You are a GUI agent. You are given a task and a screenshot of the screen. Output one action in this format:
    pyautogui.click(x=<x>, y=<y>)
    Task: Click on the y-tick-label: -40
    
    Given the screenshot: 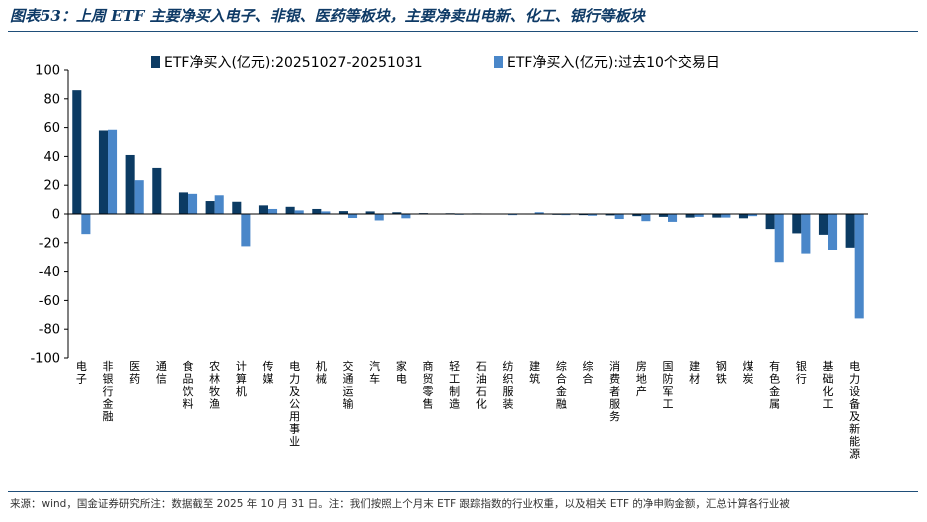 What is the action you would take?
    pyautogui.click(x=49, y=272)
    